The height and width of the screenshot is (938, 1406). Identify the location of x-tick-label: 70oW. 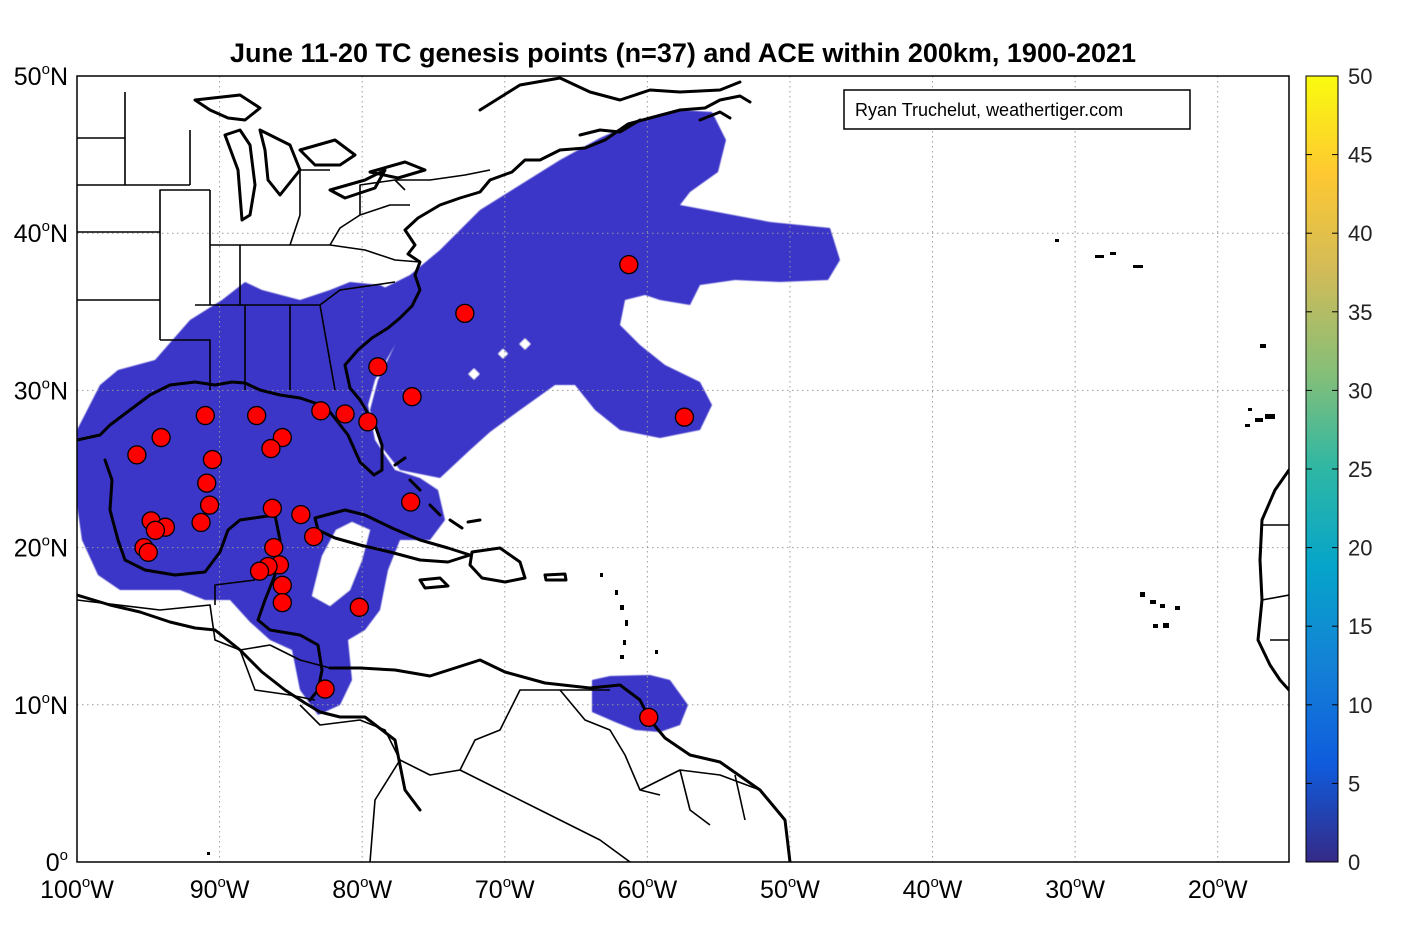
(505, 889).